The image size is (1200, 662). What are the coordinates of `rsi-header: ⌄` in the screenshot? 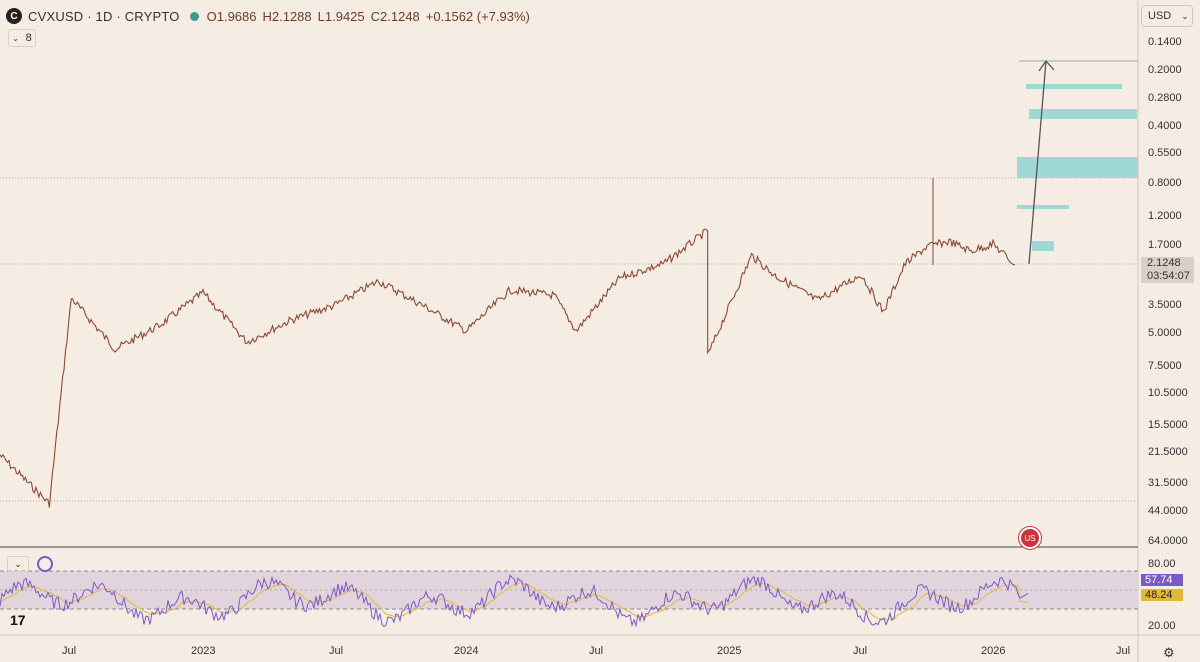 It's located at (30, 564).